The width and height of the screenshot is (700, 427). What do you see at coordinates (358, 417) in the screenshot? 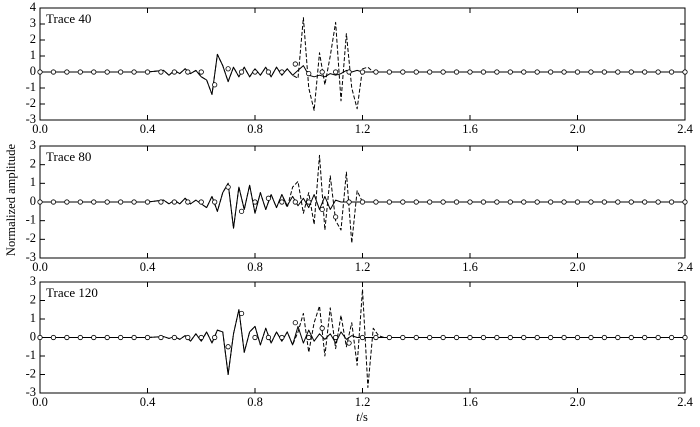
I see `x-axis-label-variable: t` at bounding box center [358, 417].